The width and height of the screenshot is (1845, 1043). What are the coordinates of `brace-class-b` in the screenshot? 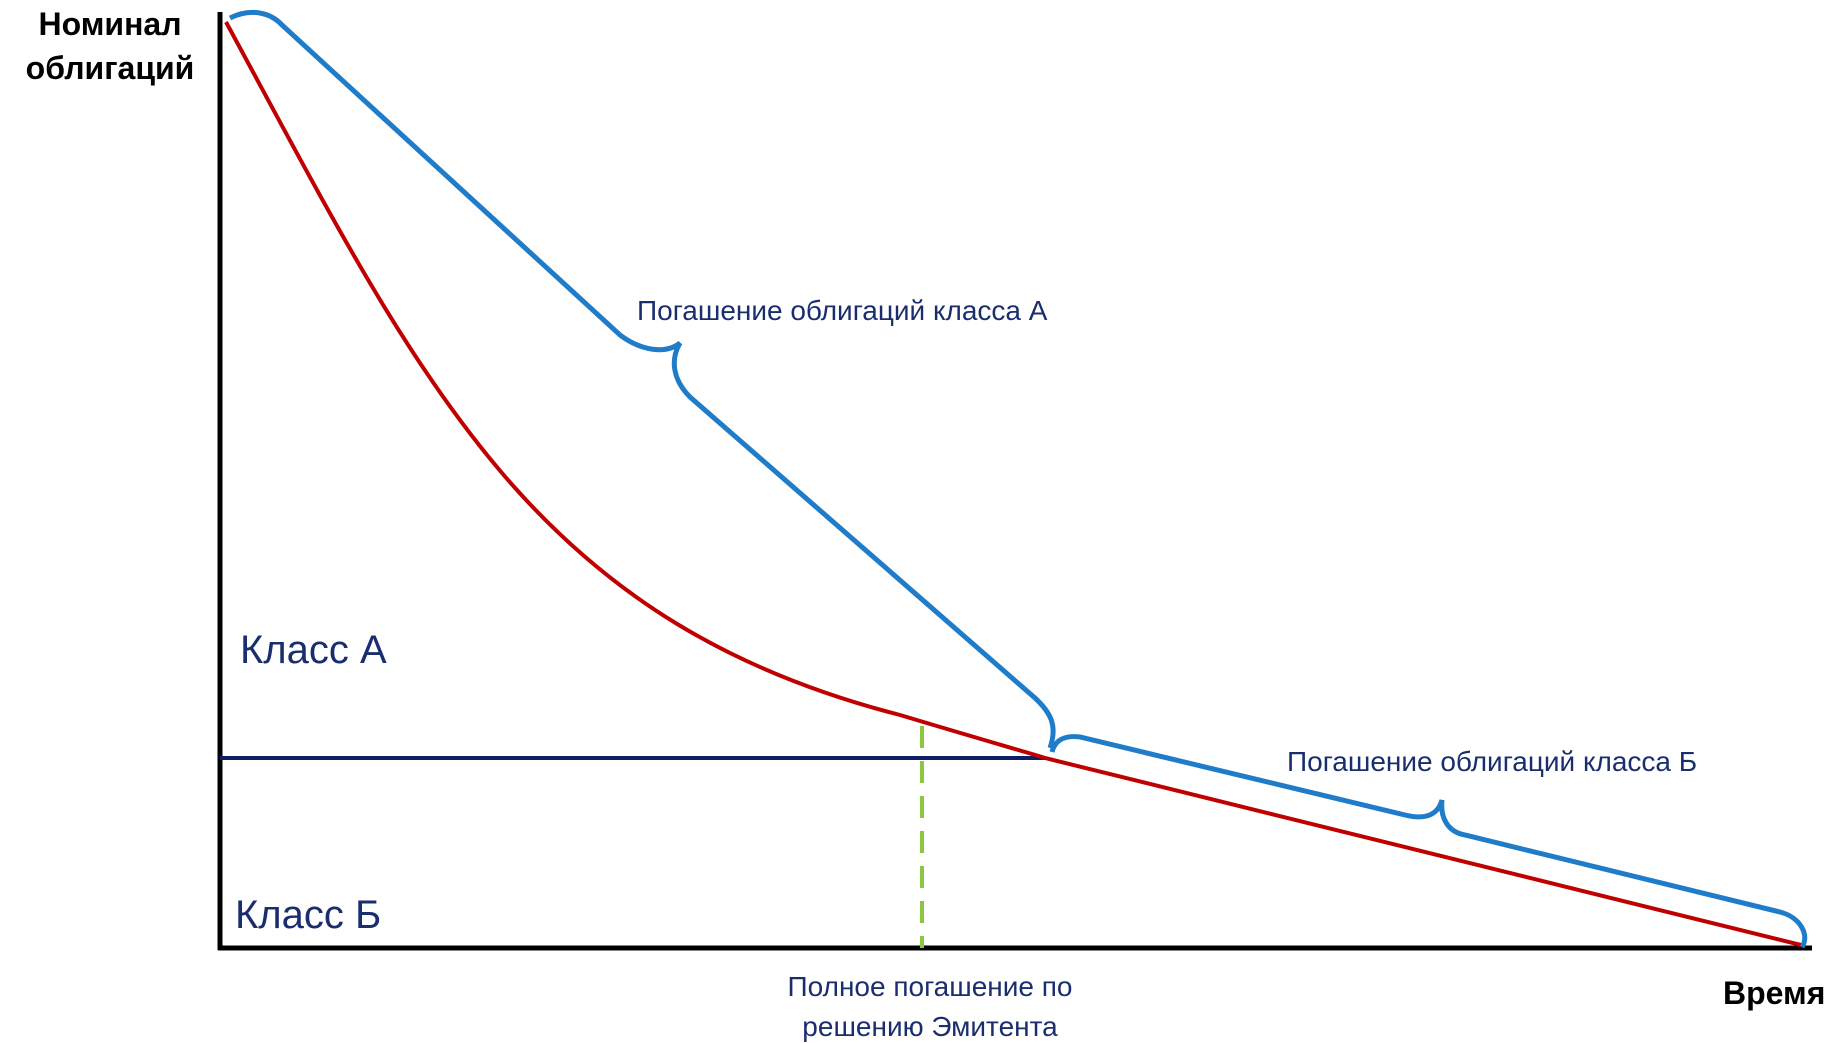 It's located at (1428, 841).